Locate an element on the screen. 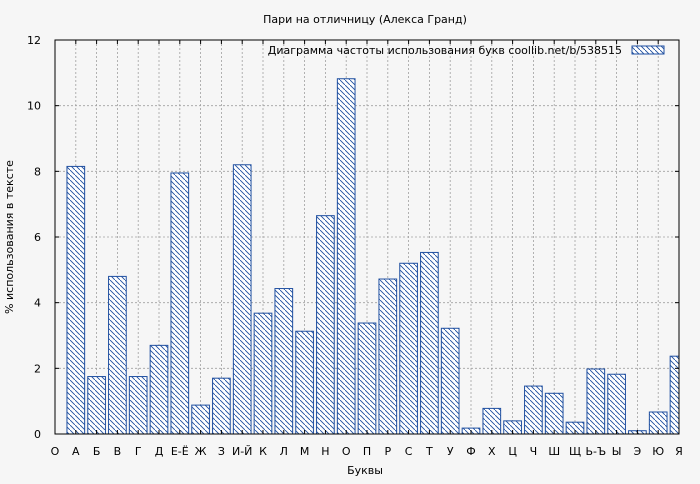 The width and height of the screenshot is (700, 484). bar-Т is located at coordinates (429, 343).